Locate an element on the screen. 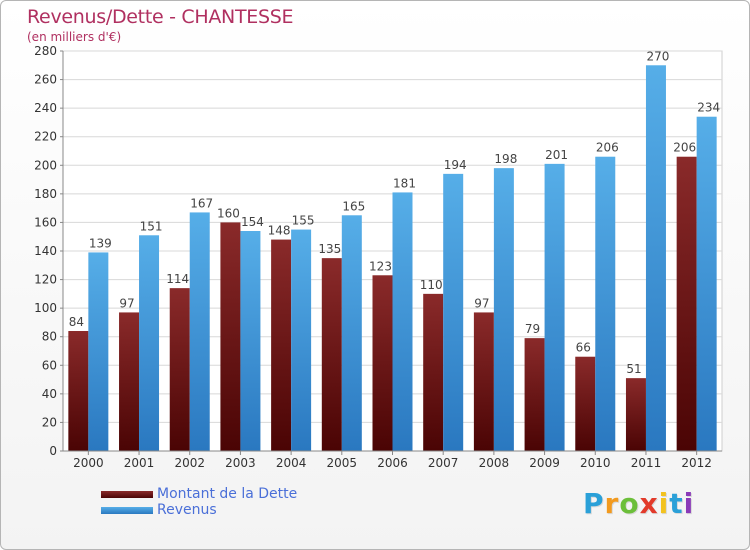 Image resolution: width=750 pixels, height=550 pixels. value-label: 165 is located at coordinates (353, 206).